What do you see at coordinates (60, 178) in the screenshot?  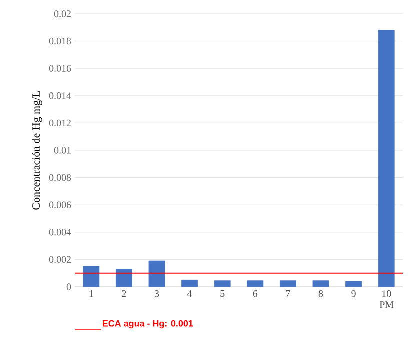 I see `y-tick-label: 0.008` at bounding box center [60, 178].